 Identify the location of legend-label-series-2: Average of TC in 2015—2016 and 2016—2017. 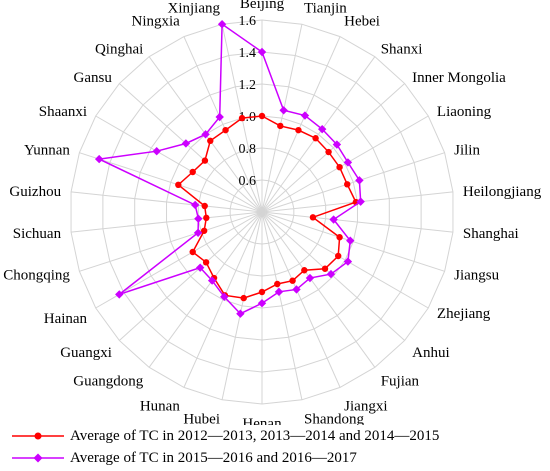
(213, 457).